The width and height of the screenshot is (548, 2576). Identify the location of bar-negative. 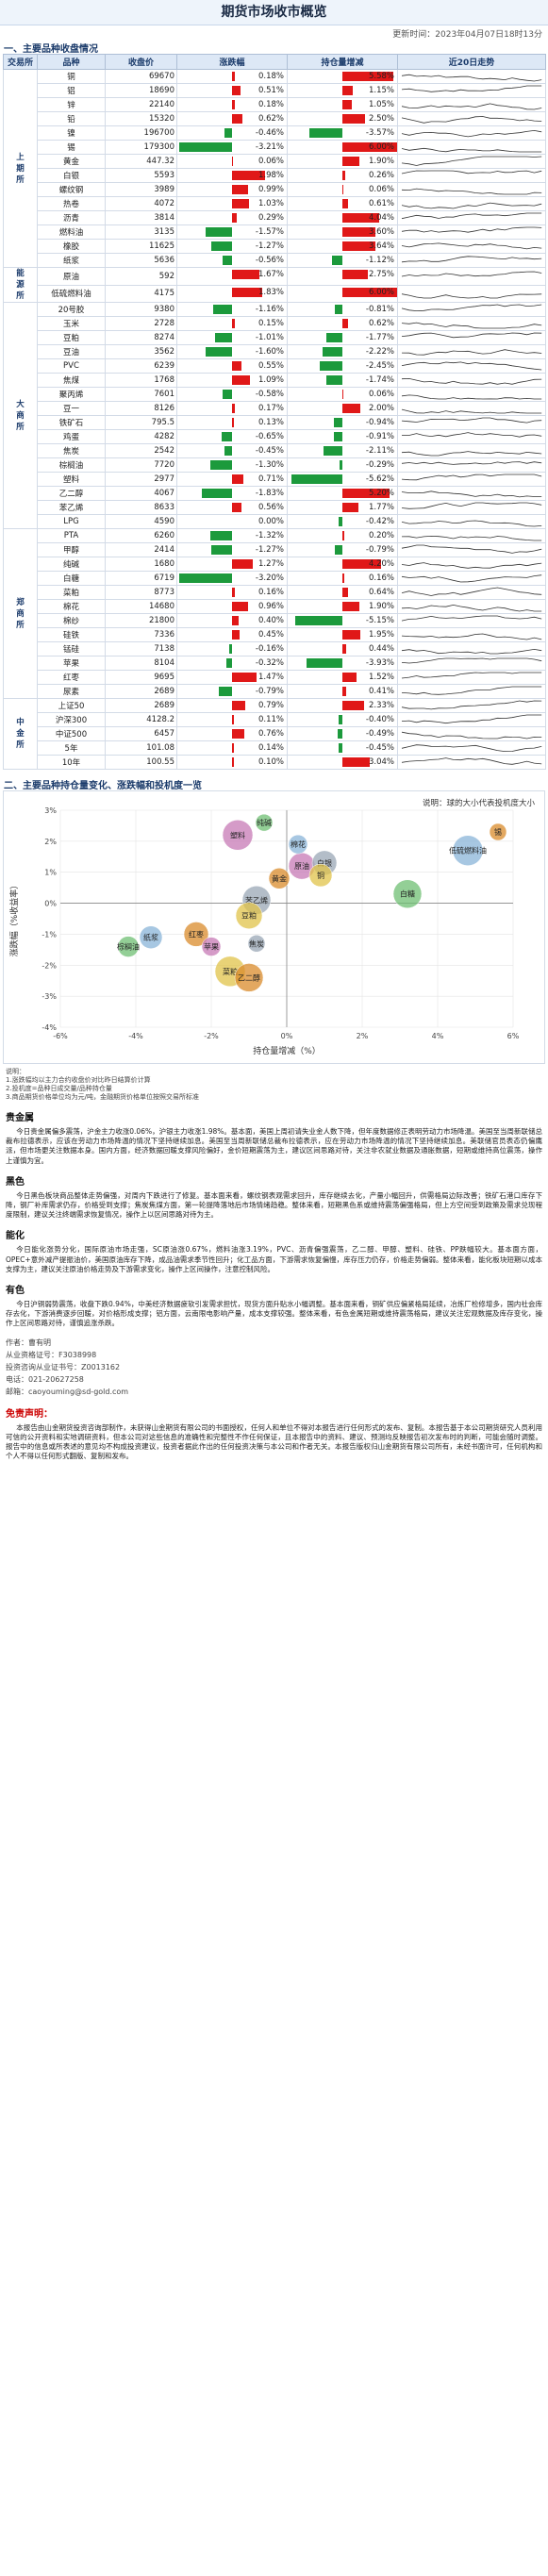
(337, 422).